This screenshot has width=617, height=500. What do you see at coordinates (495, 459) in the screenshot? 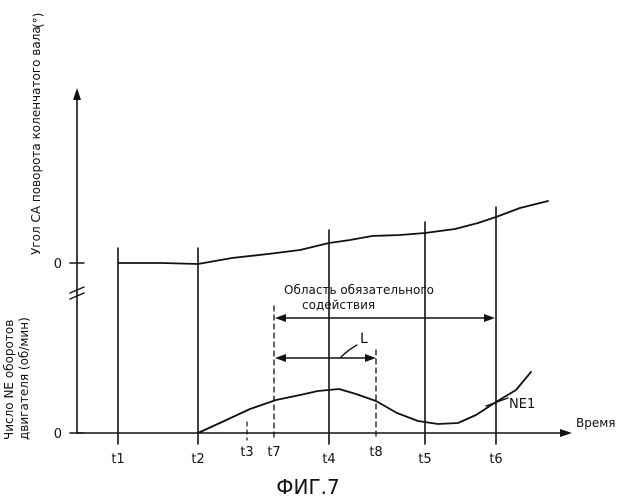
I see `time-label-t6: t6` at bounding box center [495, 459].